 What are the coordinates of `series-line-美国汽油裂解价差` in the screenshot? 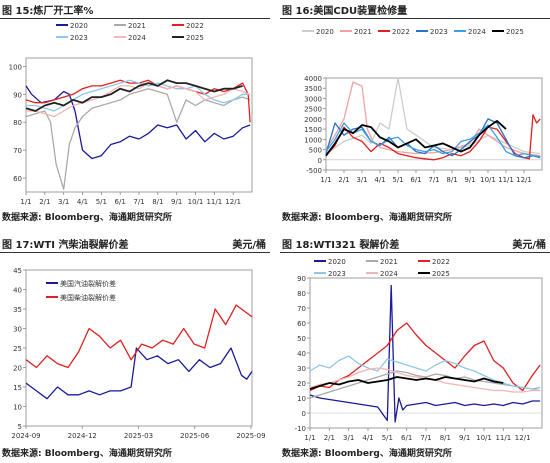 It's located at (139, 373).